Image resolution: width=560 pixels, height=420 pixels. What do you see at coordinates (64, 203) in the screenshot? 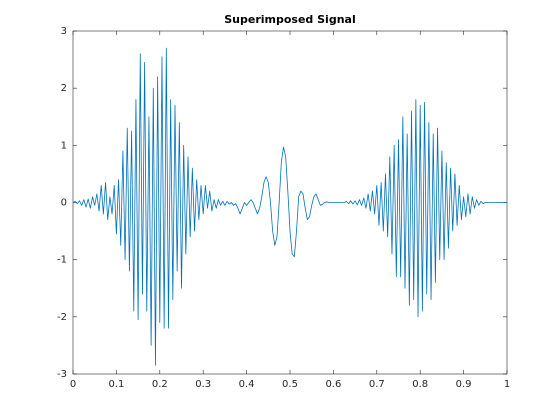
I see `y-tick-label: 0` at bounding box center [64, 203].